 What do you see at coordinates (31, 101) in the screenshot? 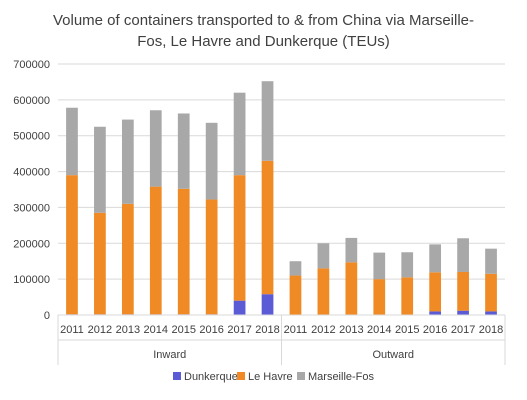
I see `y-tick-label: 600000` at bounding box center [31, 101].